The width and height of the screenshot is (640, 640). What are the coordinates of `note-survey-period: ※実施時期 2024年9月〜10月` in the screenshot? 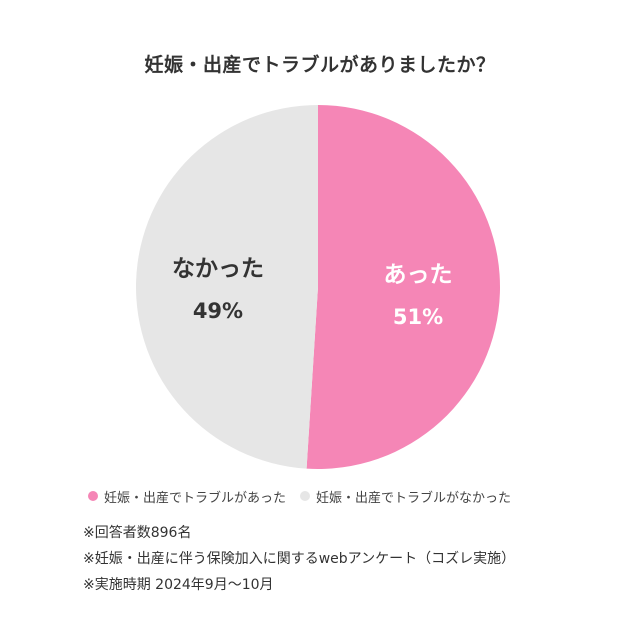 It's located at (178, 585).